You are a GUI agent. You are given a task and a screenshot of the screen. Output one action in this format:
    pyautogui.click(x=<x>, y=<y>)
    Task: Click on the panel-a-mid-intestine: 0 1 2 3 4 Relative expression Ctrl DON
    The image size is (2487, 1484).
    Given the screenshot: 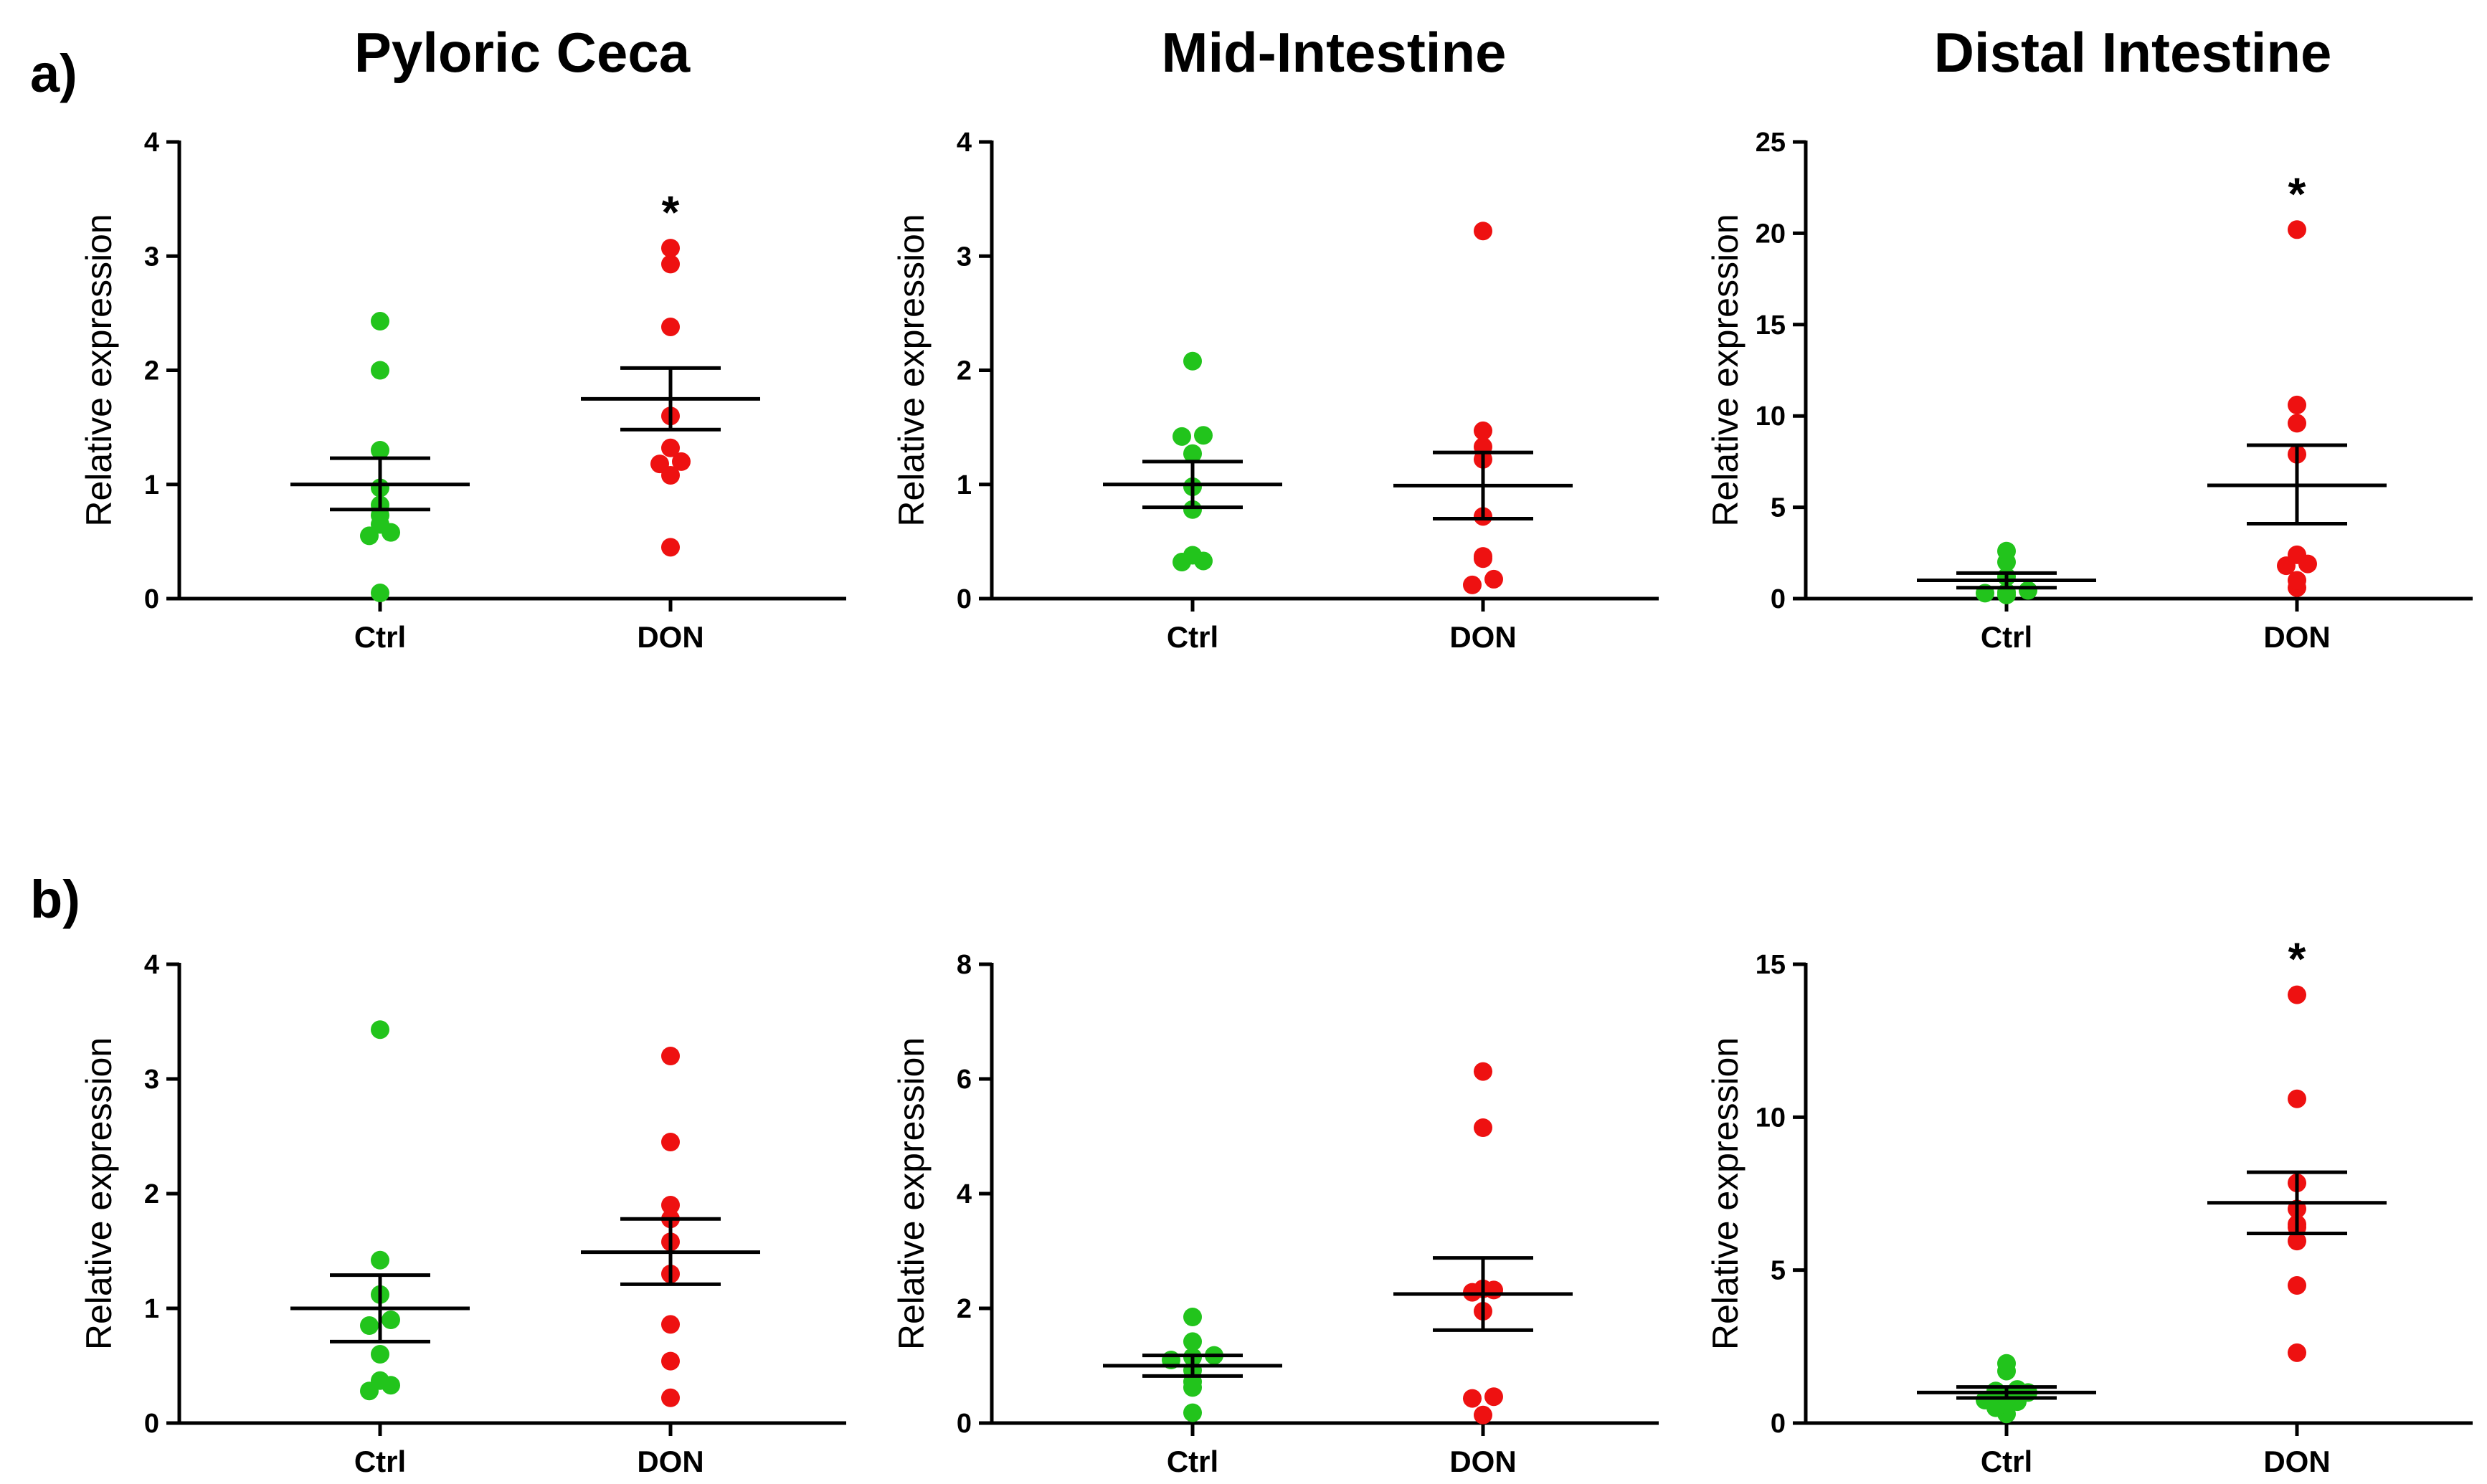 What is the action you would take?
    pyautogui.click(x=1275, y=391)
    